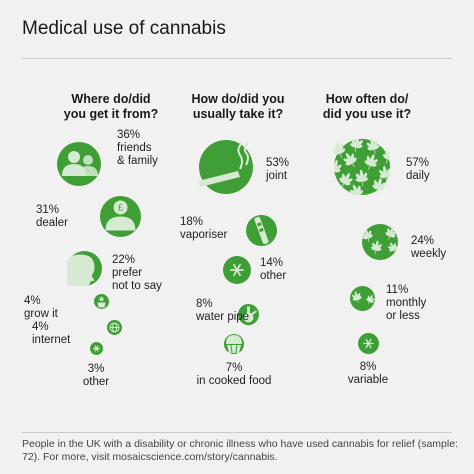  What do you see at coordinates (234, 381) in the screenshot?
I see `bubble-category: in cooked food` at bounding box center [234, 381].